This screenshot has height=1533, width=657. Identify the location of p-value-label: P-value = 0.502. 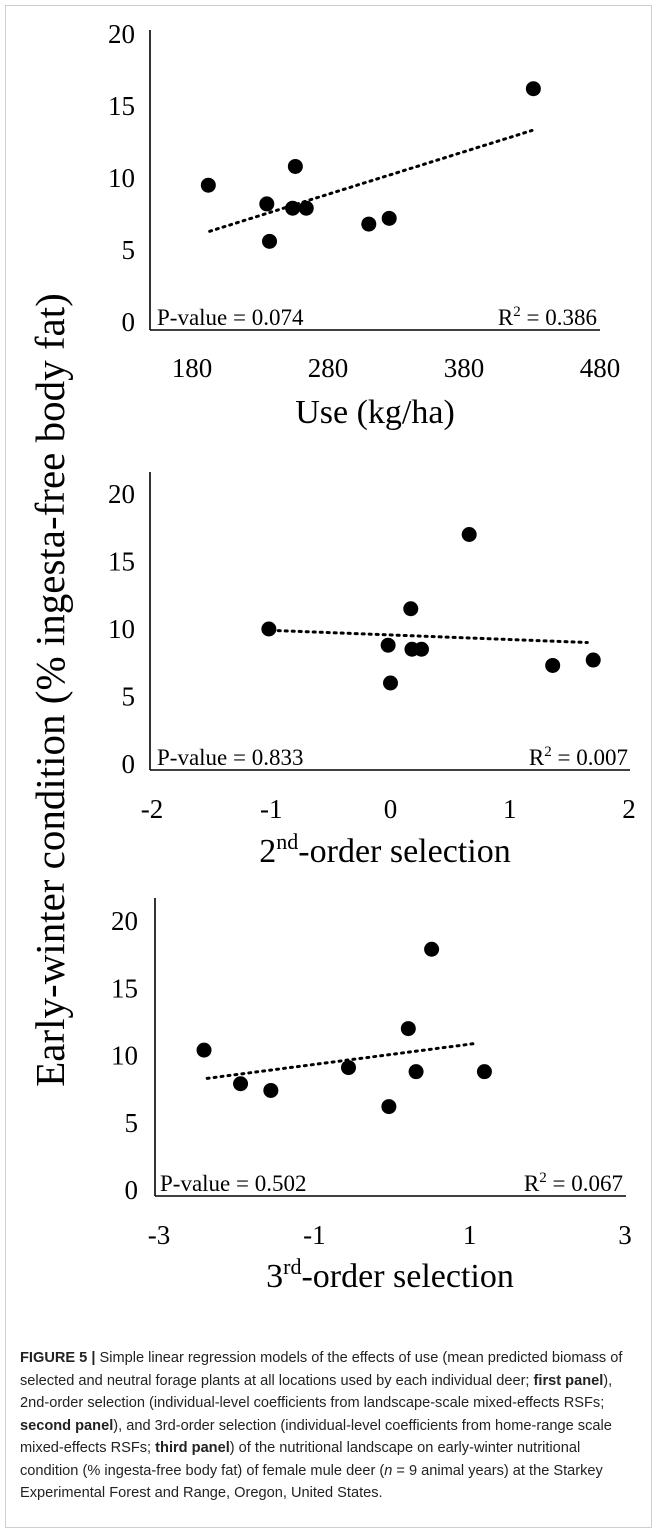
(233, 1183).